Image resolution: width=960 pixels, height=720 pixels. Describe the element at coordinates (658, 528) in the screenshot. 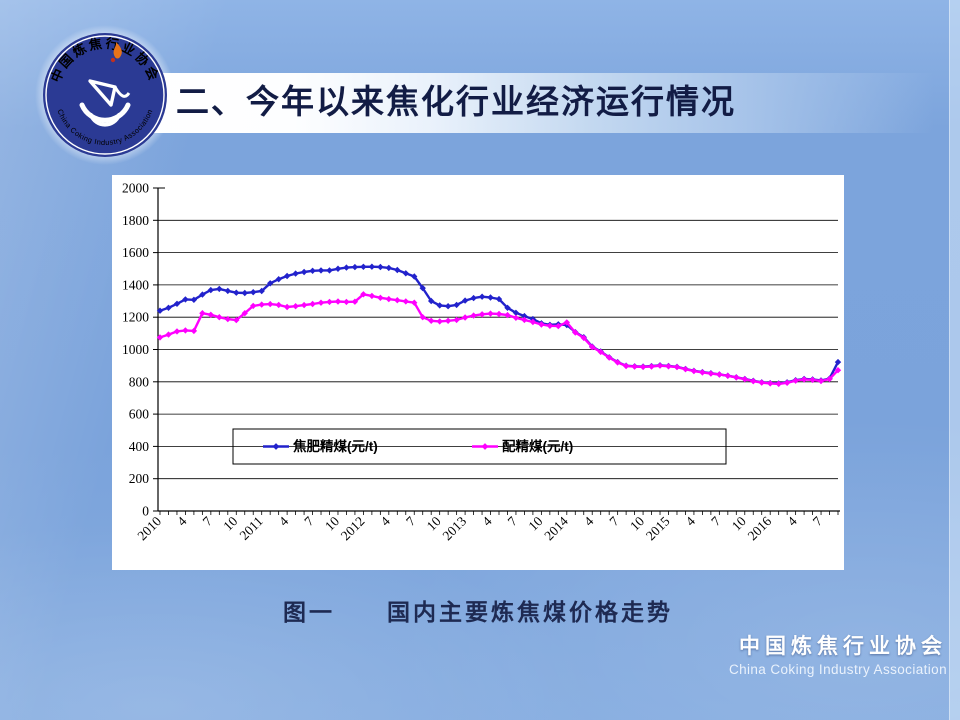

I see `svg-text: 2015` at that location.